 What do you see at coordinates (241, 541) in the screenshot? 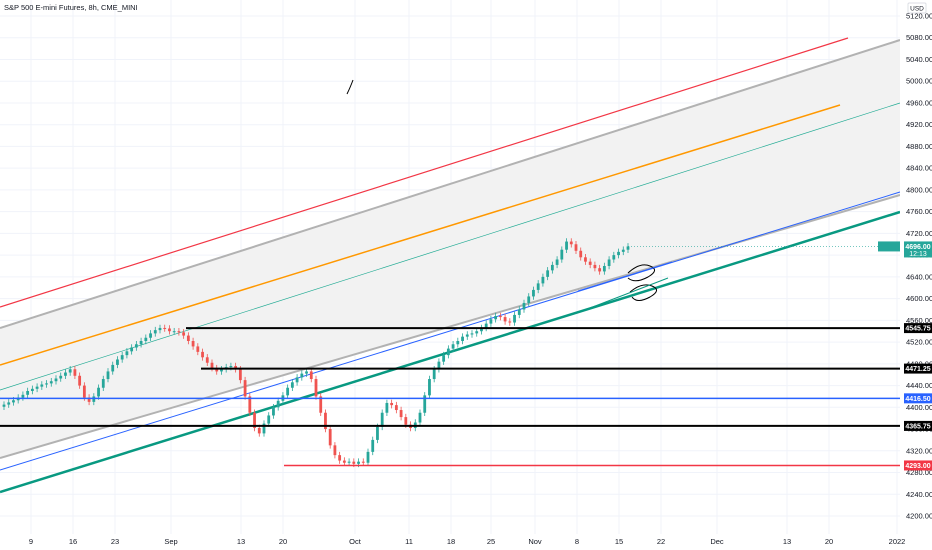
I see `time-tick-label: 13` at bounding box center [241, 541].